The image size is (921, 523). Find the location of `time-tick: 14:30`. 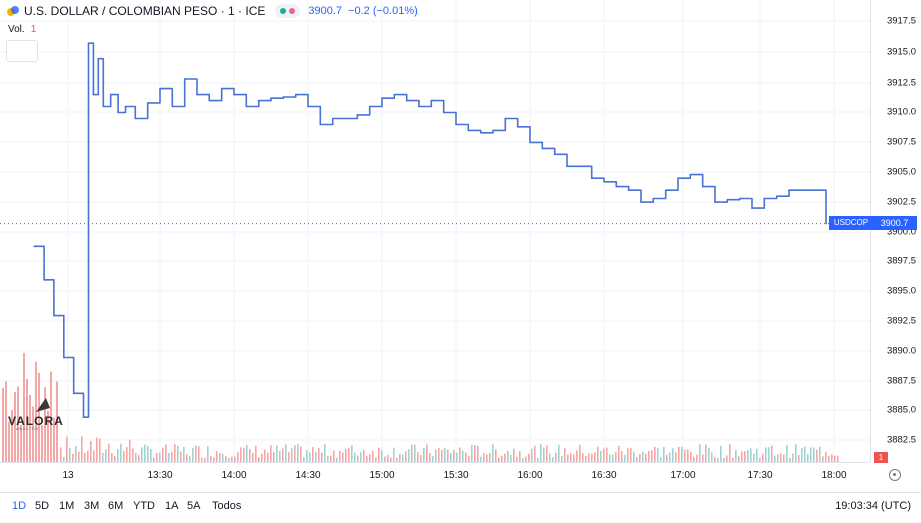

time-tick: 14:30 is located at coordinates (308, 475).